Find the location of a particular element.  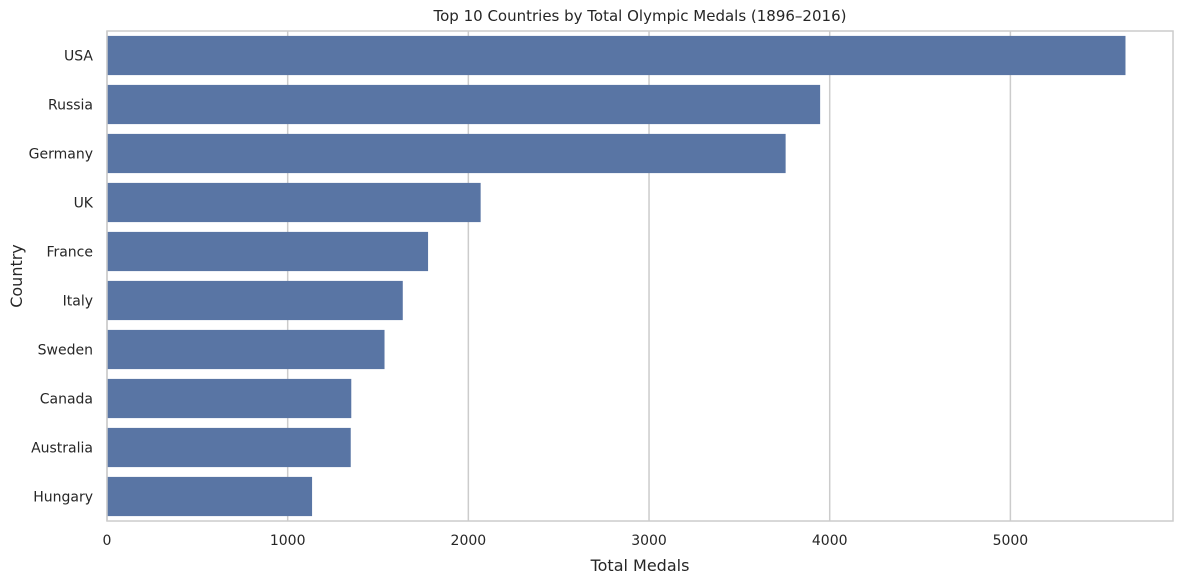

bar-usa is located at coordinates (616, 55).